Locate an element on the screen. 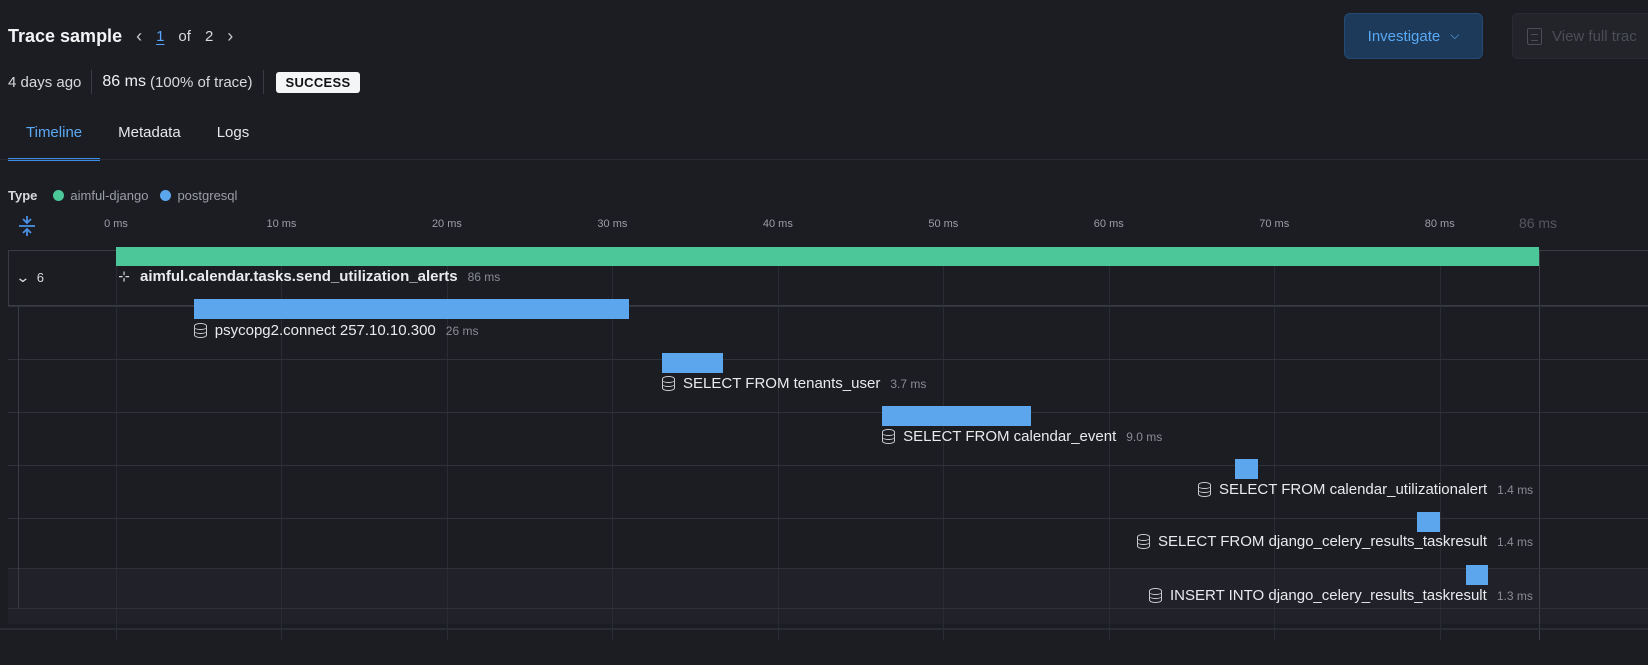 The height and width of the screenshot is (665, 1648). left-edge-line is located at coordinates (18, 457).